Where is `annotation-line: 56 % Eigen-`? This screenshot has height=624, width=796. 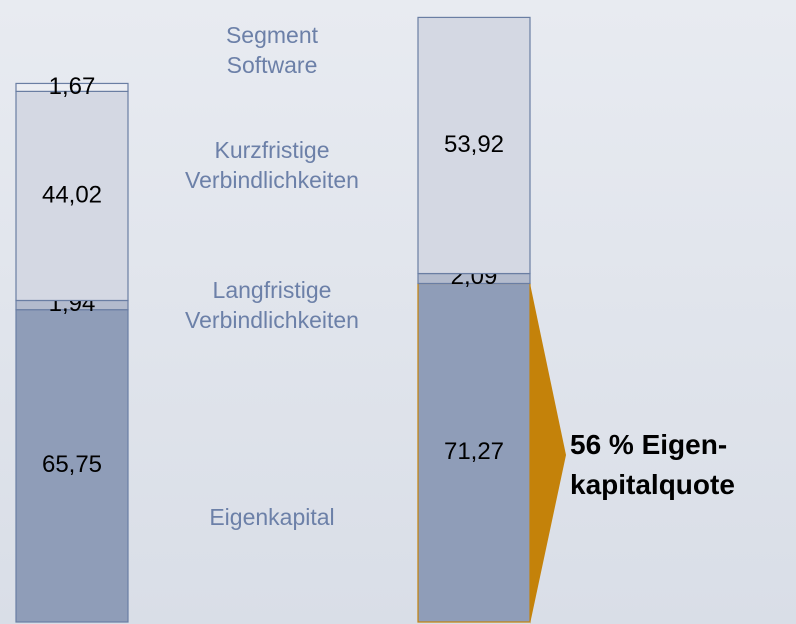 annotation-line: 56 % Eigen- is located at coordinates (649, 444).